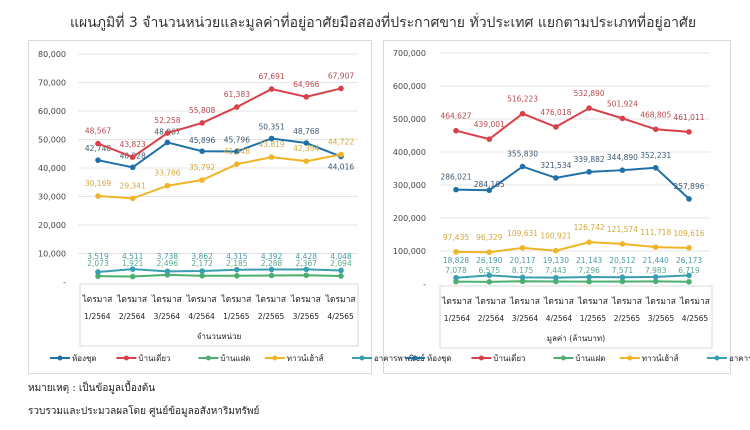 Image resolution: width=750 pixels, height=430 pixels. What do you see at coordinates (555, 165) in the screenshot?
I see `data-label-condo: 321,534` at bounding box center [555, 165].